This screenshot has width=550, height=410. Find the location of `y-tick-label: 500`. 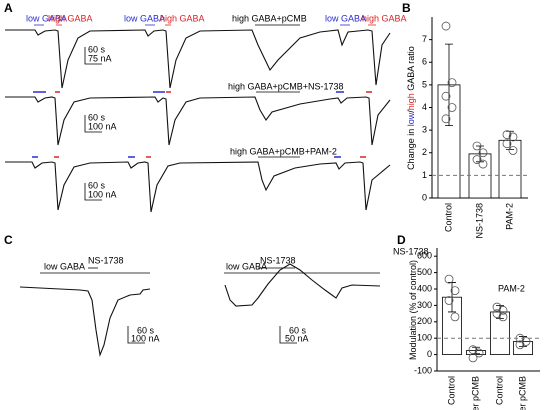

y-tick-label: 500 is located at coordinates (424, 272).